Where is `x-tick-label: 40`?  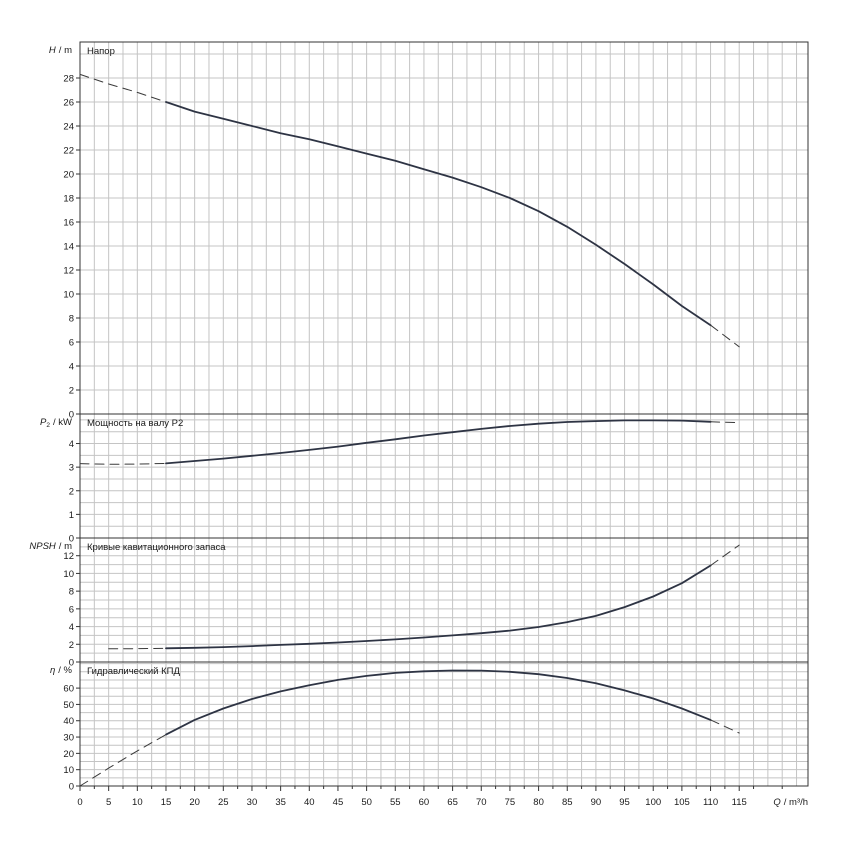 x-tick-label: 40 is located at coordinates (309, 802).